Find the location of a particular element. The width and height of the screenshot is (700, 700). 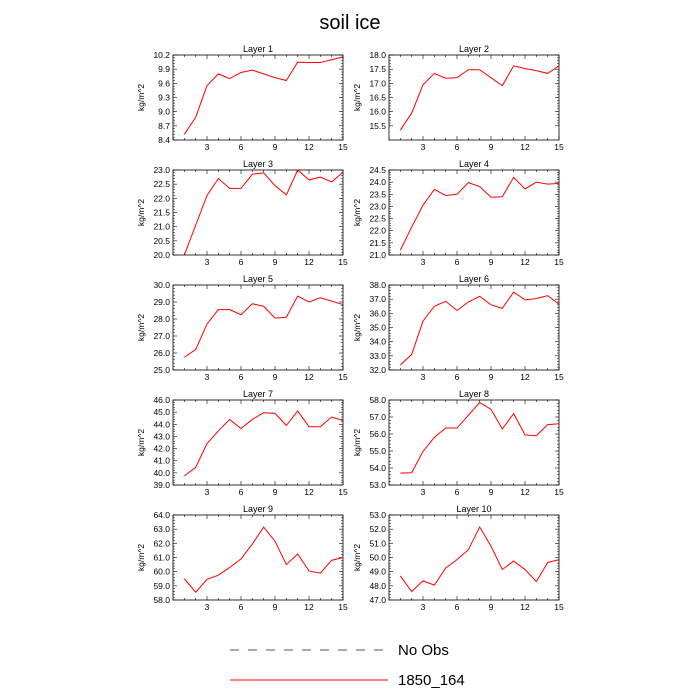

y-tick-label: 15.5 is located at coordinates (377, 126).